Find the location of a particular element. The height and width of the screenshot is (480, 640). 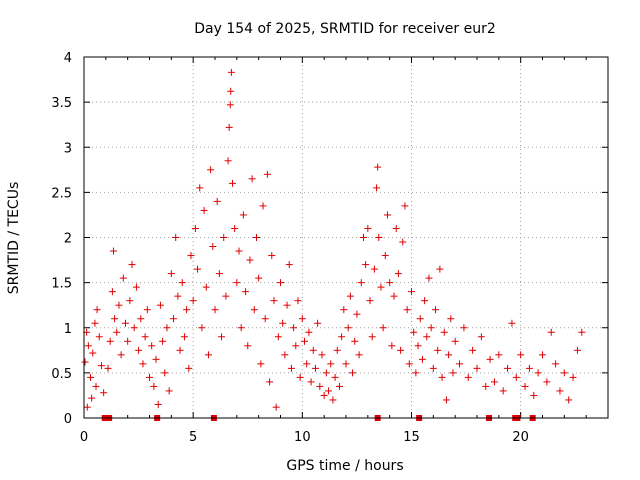

y-tick-label: 0 is located at coordinates (68, 419).